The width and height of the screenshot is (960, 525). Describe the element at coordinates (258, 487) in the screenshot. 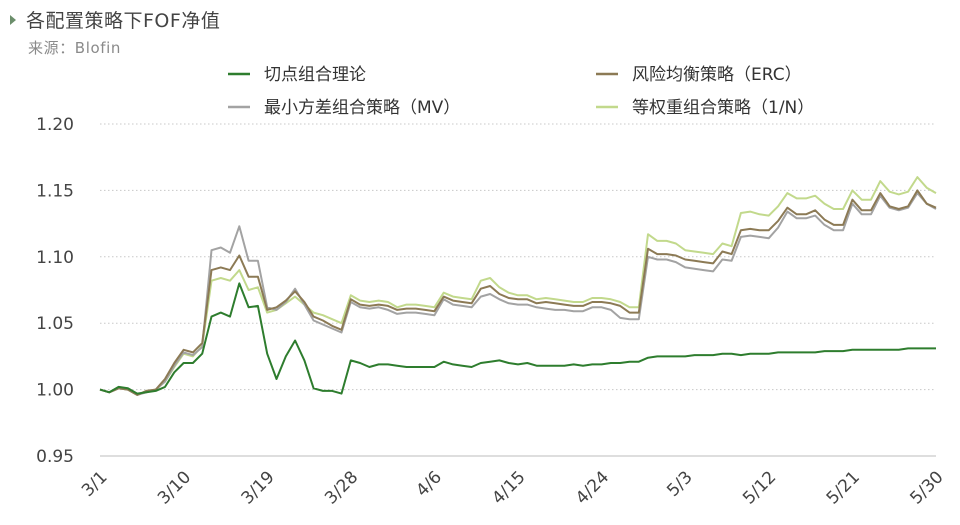

I see `x-tick-label: 3/19` at that location.